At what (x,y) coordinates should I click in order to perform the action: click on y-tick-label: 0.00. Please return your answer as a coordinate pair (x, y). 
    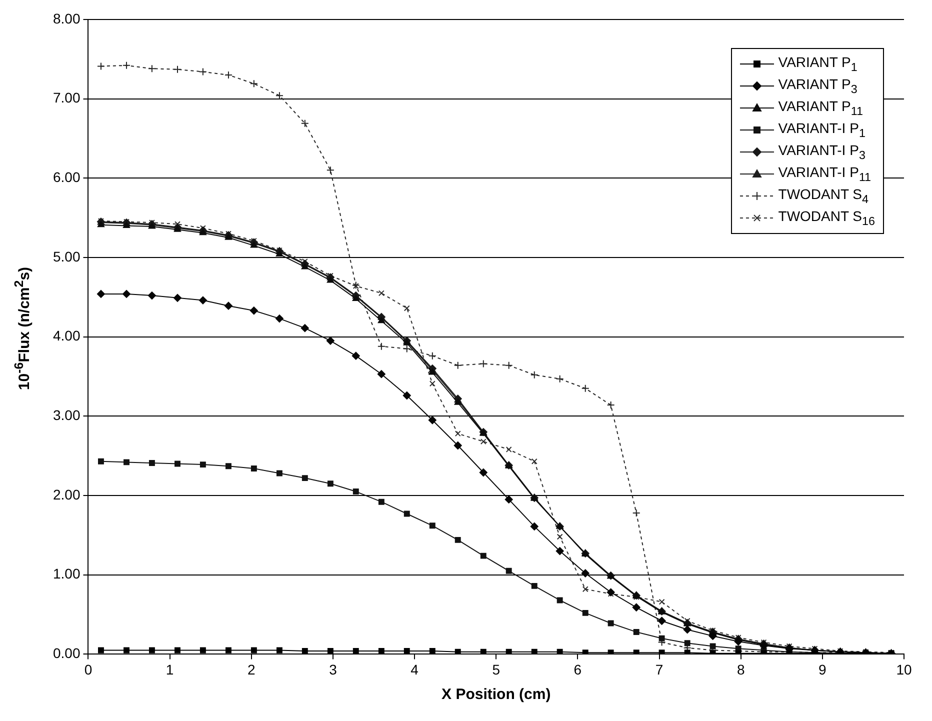
    Looking at the image, I should click on (66, 653).